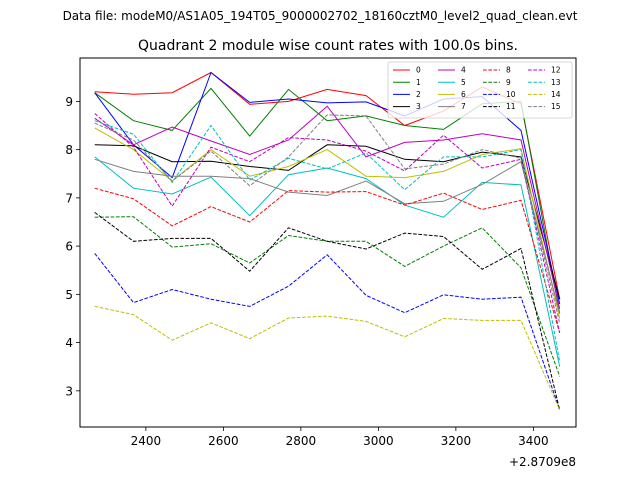 Image resolution: width=640 pixels, height=480 pixels. Describe the element at coordinates (463, 106) in the screenshot. I see `legend-label-7: 7` at that location.